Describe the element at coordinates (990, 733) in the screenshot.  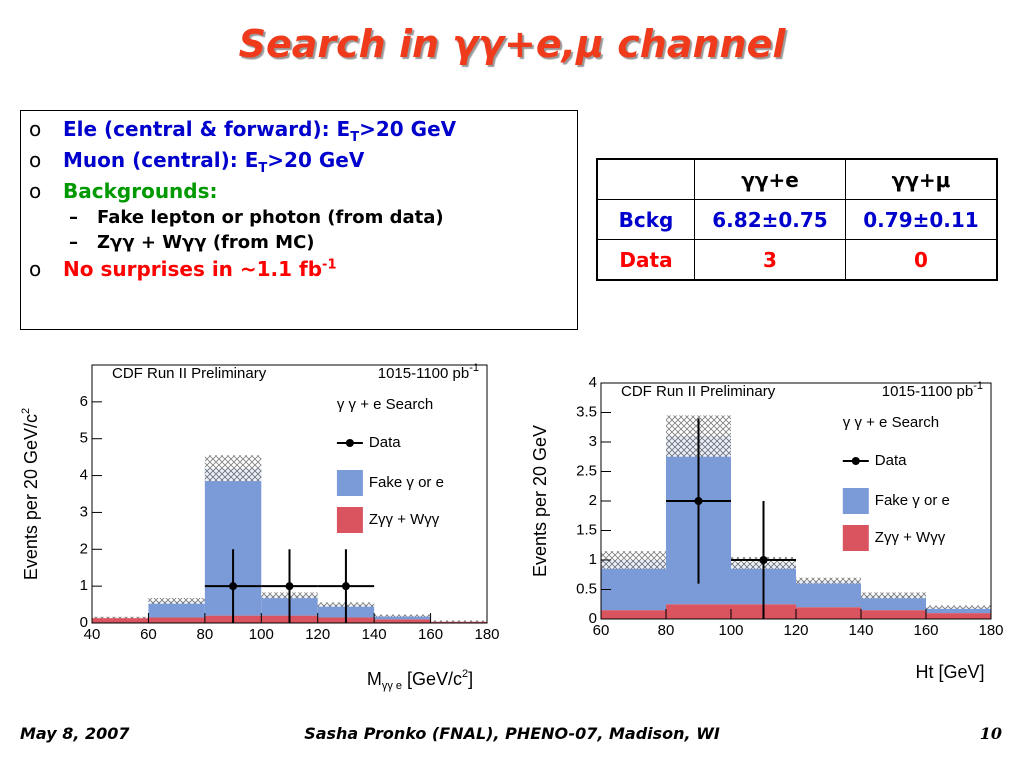
I see `page-number: 10` at that location.